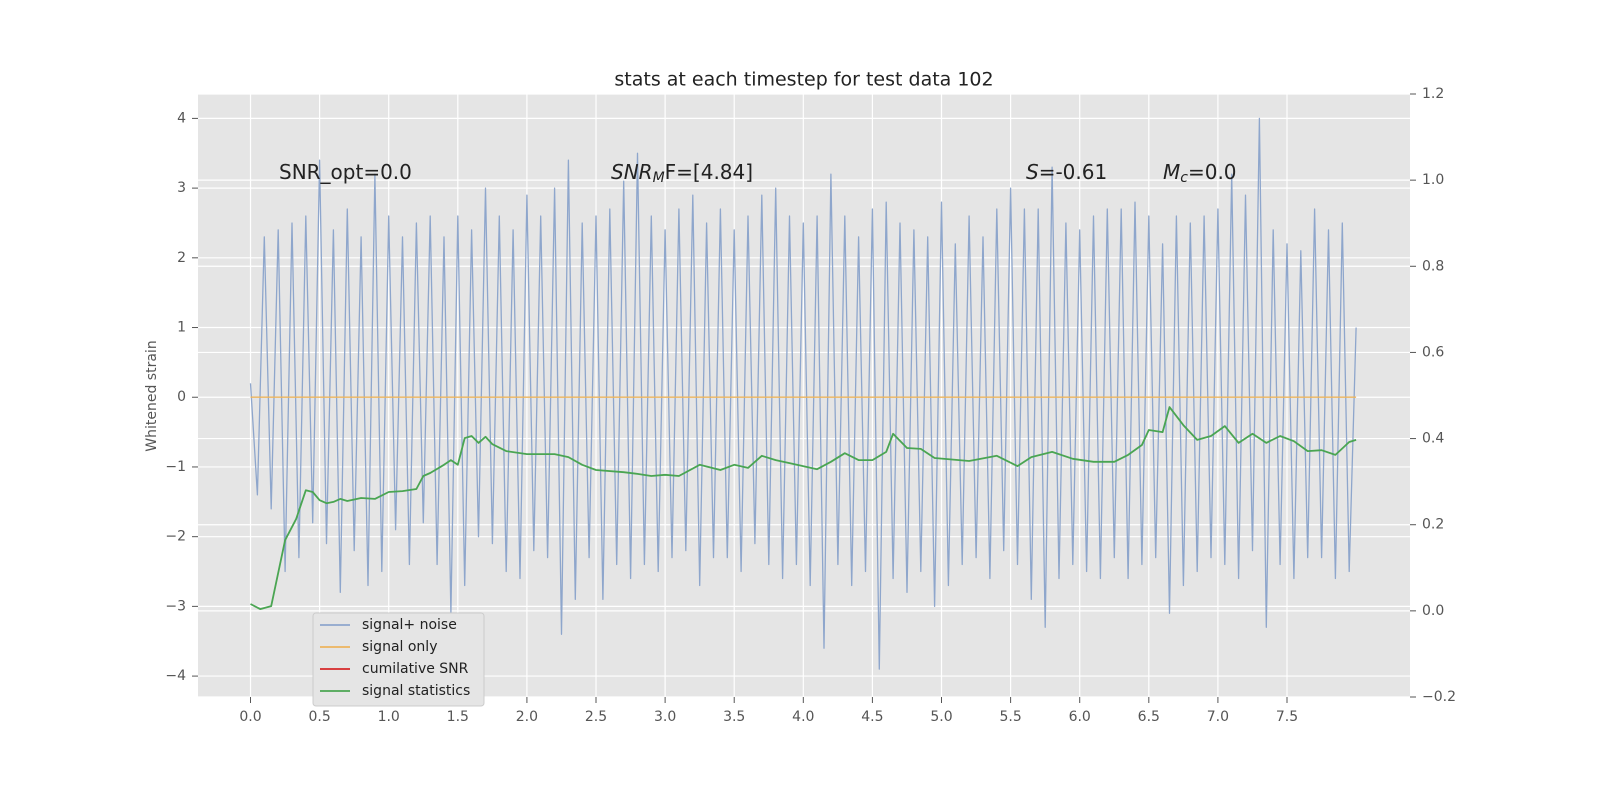 The height and width of the screenshot is (800, 1600). I want to click on annotation-subscript: c, so click(1184, 178).